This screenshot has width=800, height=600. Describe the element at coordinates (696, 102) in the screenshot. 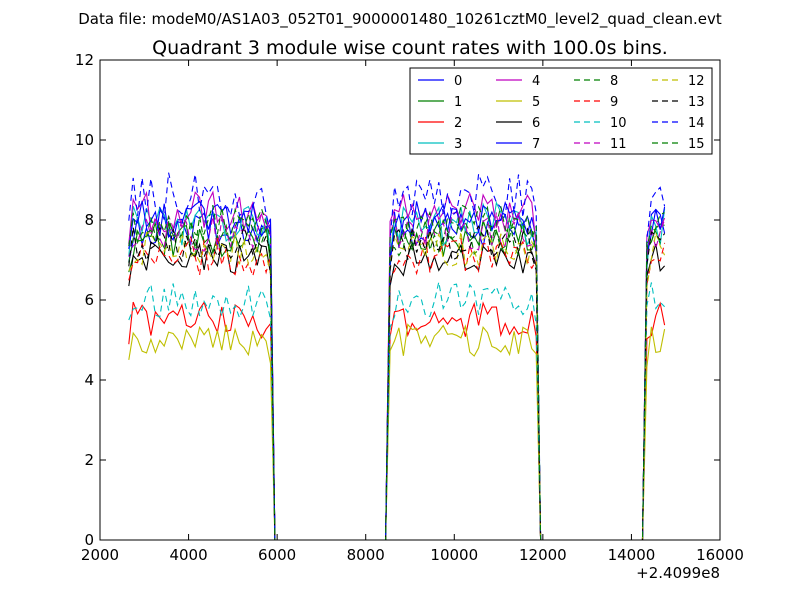

I see `legend-label-13: 13` at that location.